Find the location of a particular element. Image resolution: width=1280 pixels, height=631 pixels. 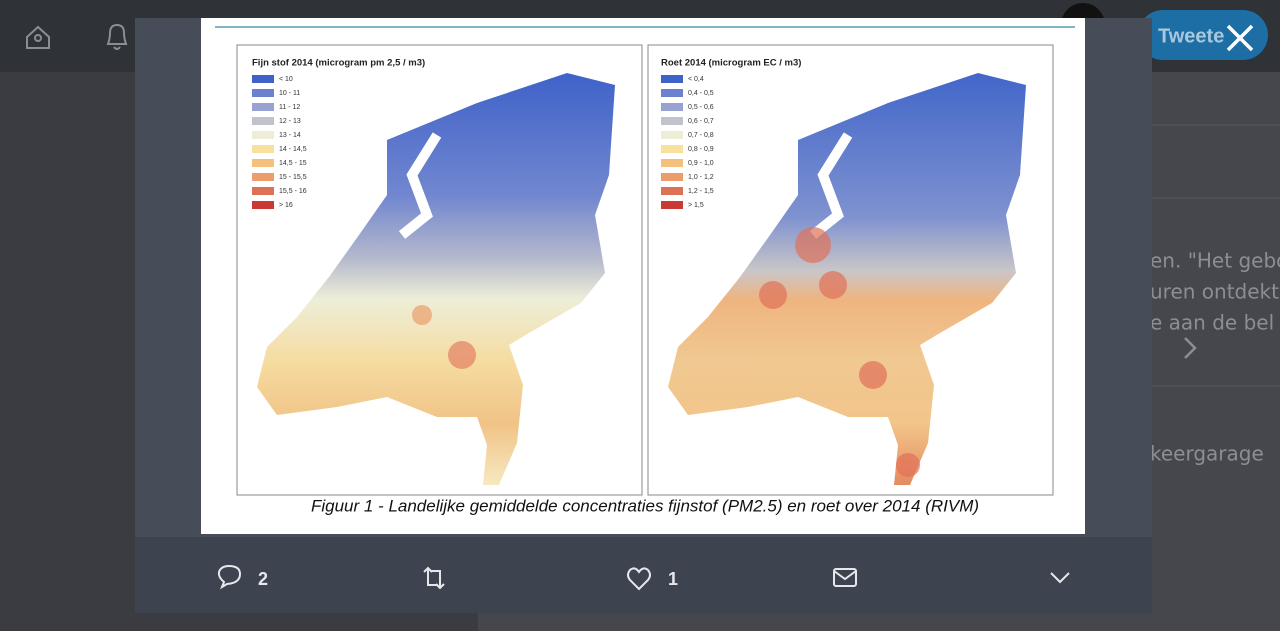

legend-label: 0,7 - 0,8 is located at coordinates (701, 135).